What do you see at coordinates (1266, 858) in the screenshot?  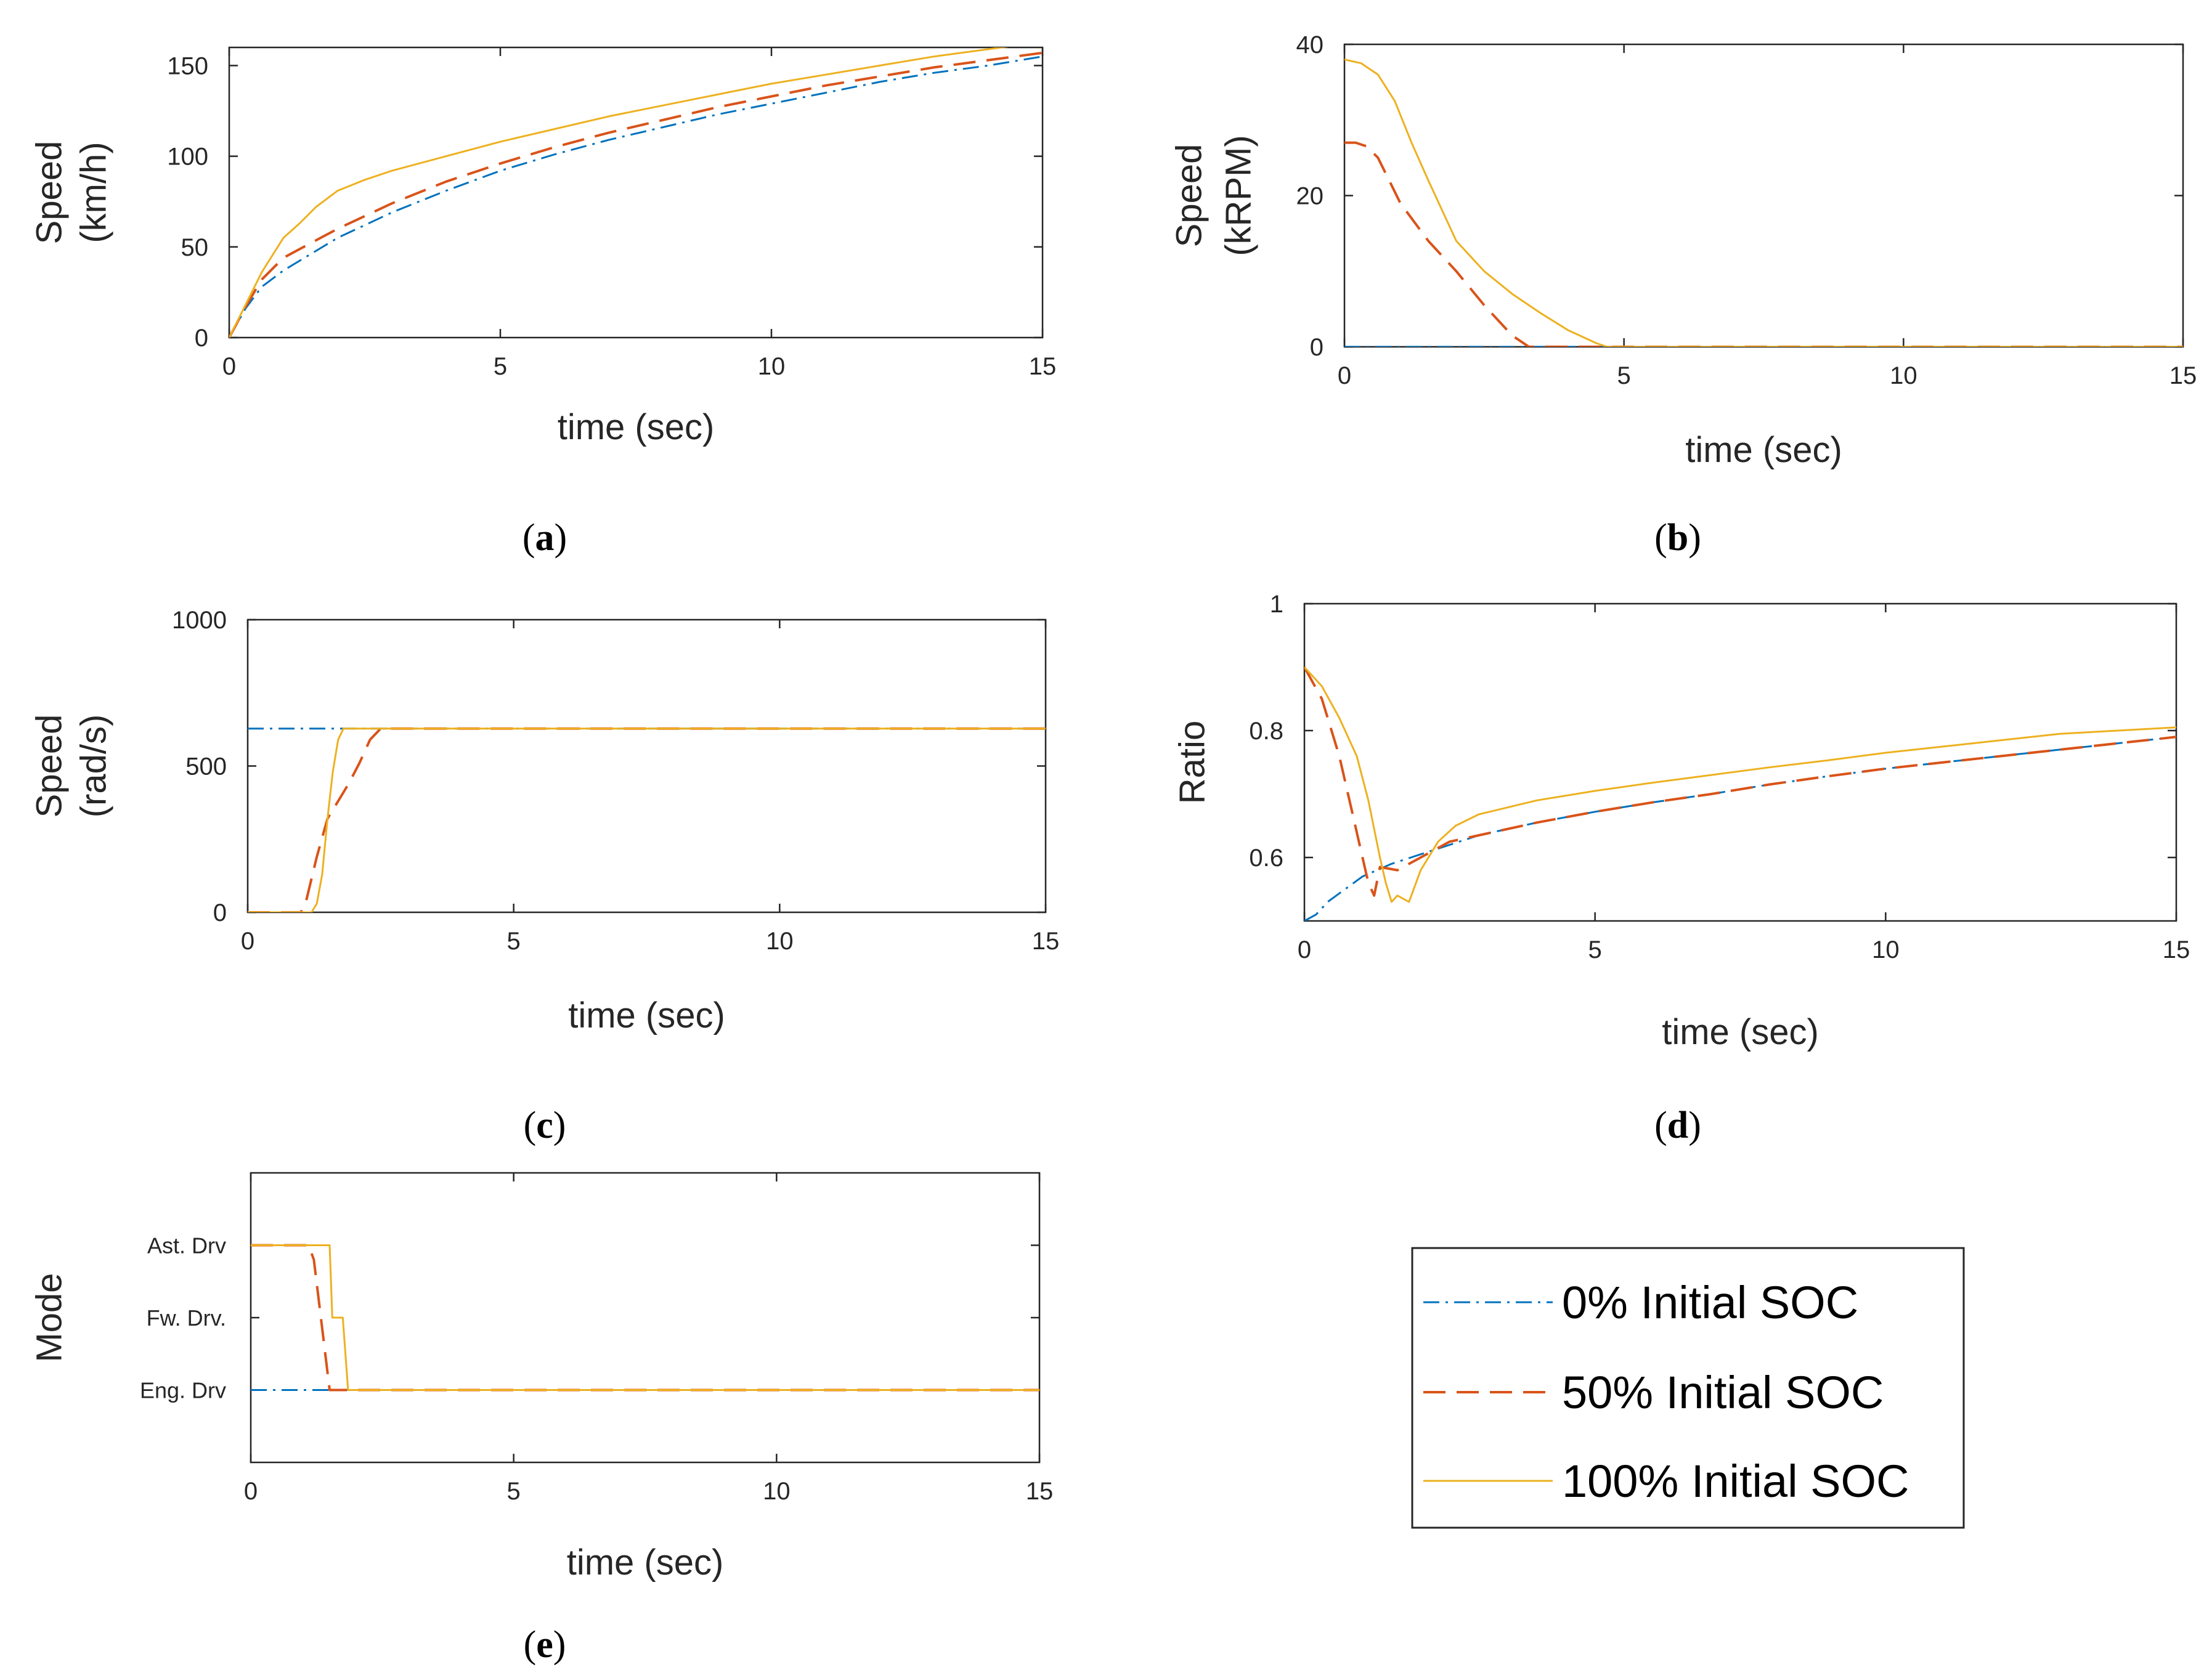 I see `y-tick-label-d: 0.6` at bounding box center [1266, 858].